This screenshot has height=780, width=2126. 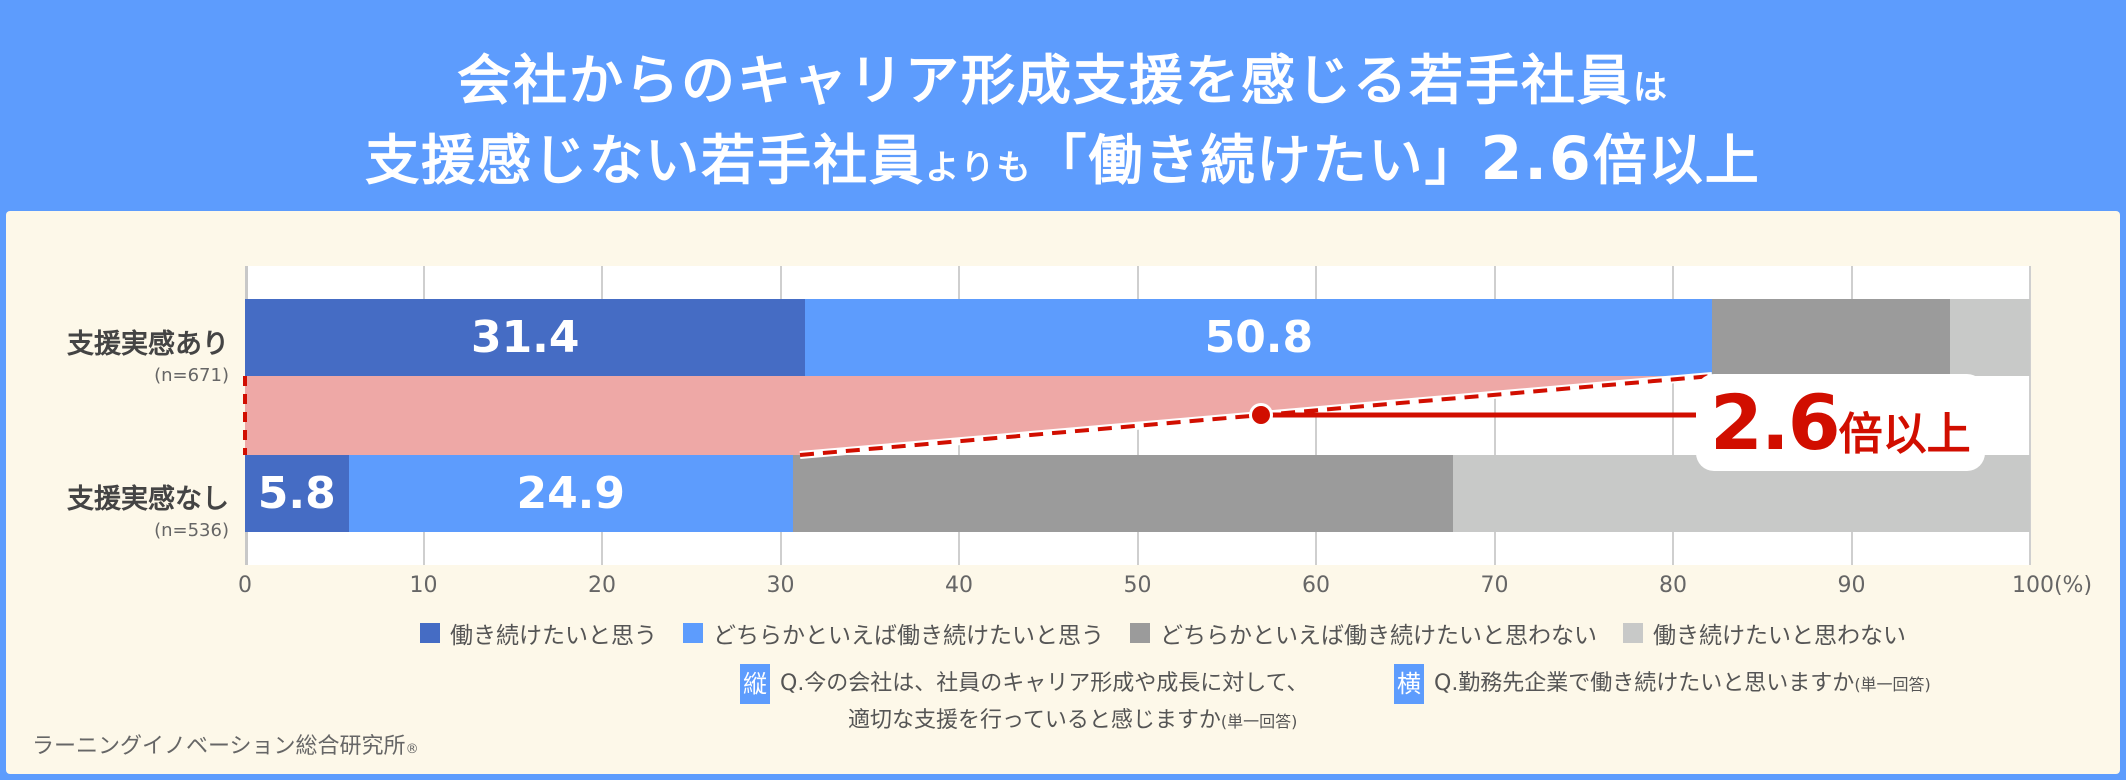 What do you see at coordinates (2030, 415) in the screenshot?
I see `gridline` at bounding box center [2030, 415].